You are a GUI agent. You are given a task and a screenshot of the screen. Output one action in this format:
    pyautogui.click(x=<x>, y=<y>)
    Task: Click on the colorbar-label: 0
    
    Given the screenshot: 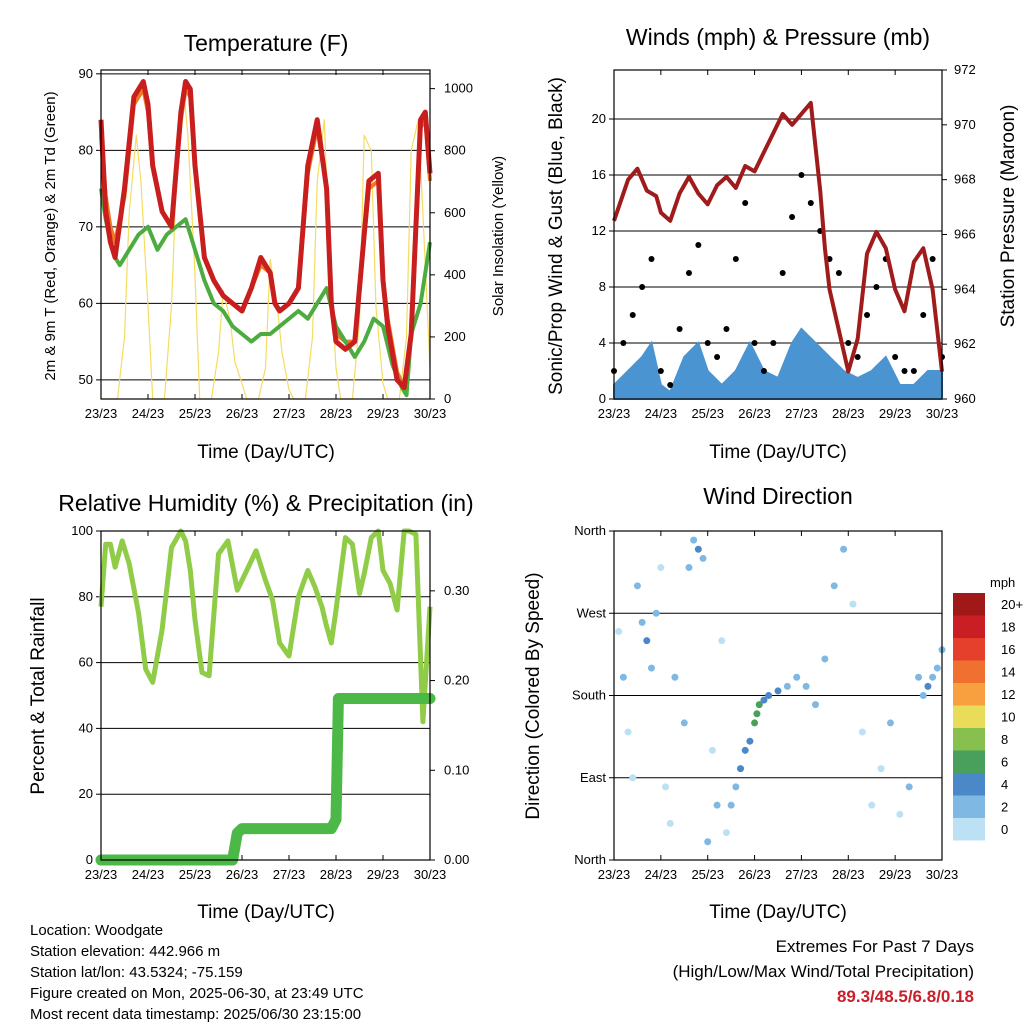 What is the action you would take?
    pyautogui.click(x=1004, y=829)
    